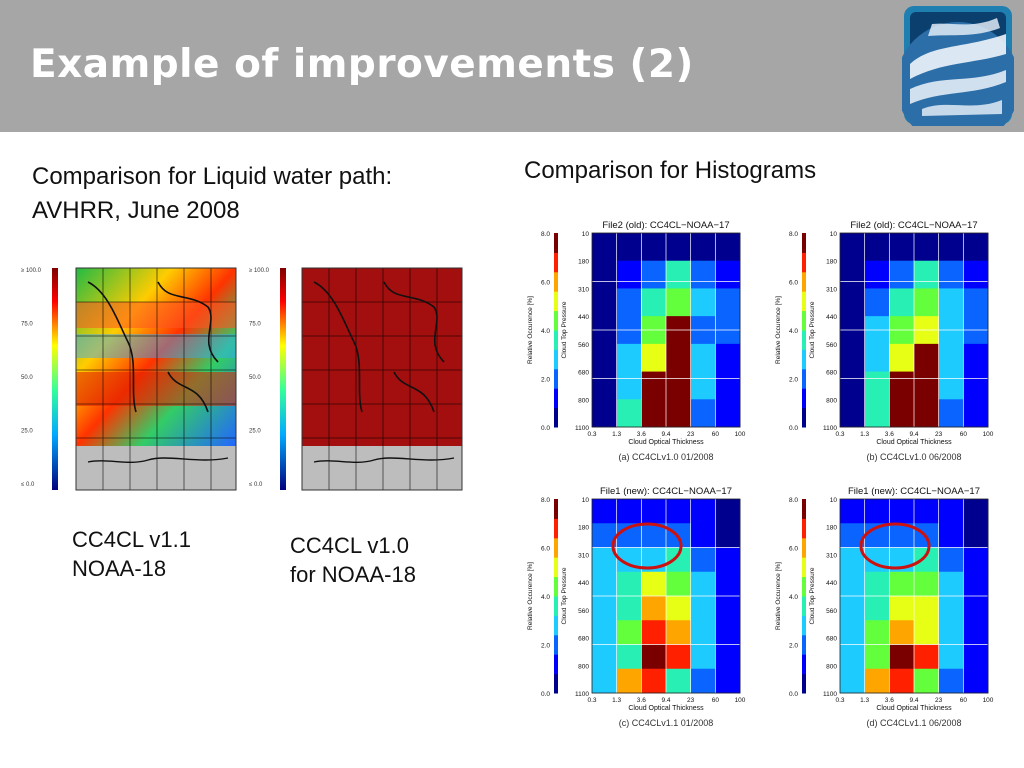 This screenshot has width=1024, height=768. I want to click on earth-globe-icon, so click(958, 66).